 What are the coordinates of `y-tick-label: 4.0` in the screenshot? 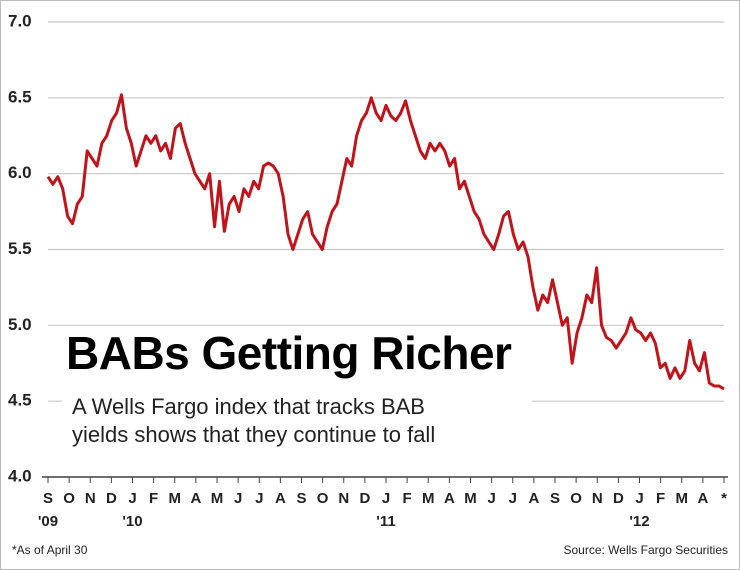 It's located at (20, 475).